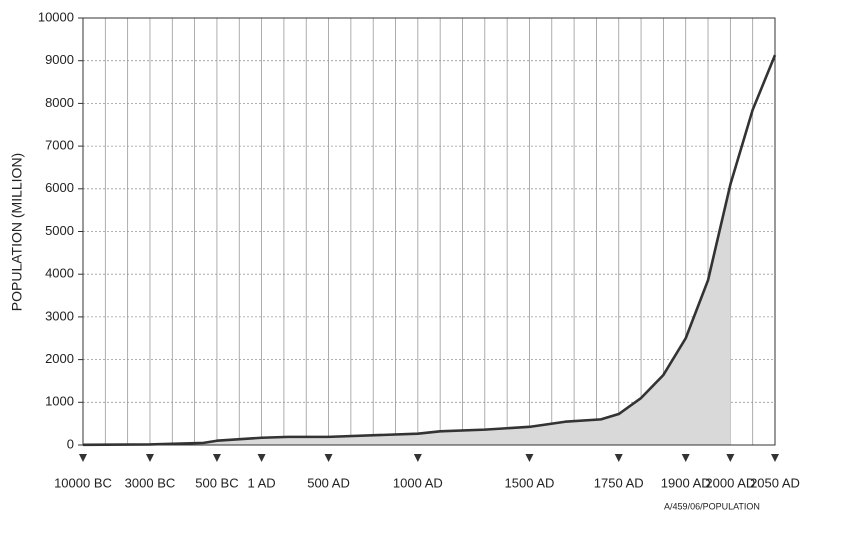 This screenshot has height=539, width=850. I want to click on y-tick-label: 5000, so click(59, 230).